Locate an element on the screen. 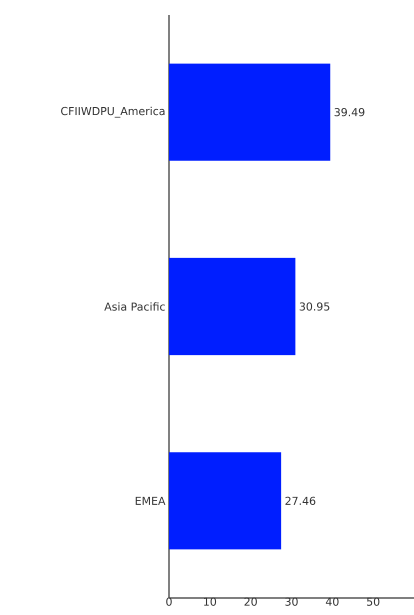 The height and width of the screenshot is (615, 414). y-tick-label: CFIIWDPU_America is located at coordinates (112, 112).